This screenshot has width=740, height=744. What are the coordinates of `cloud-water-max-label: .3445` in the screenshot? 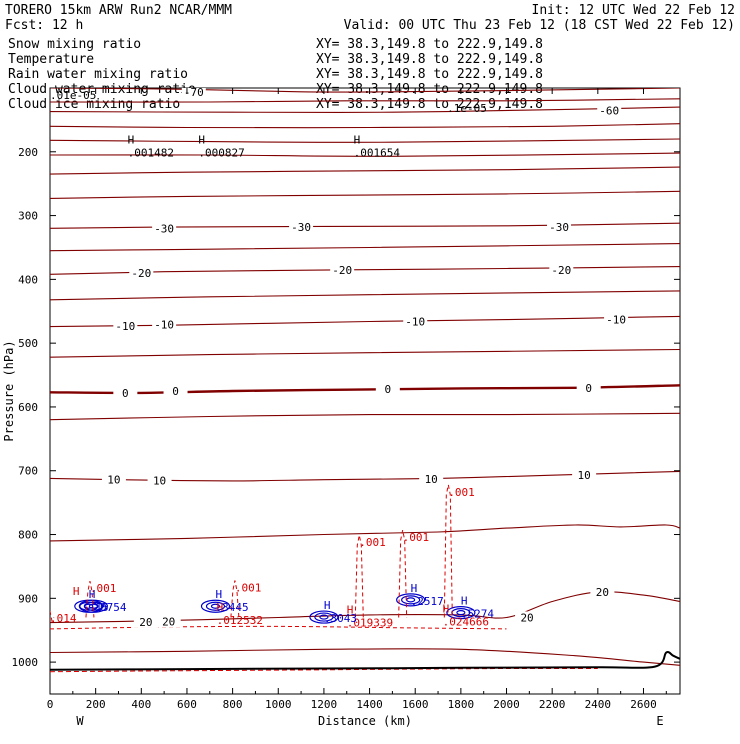 It's located at (231, 607).